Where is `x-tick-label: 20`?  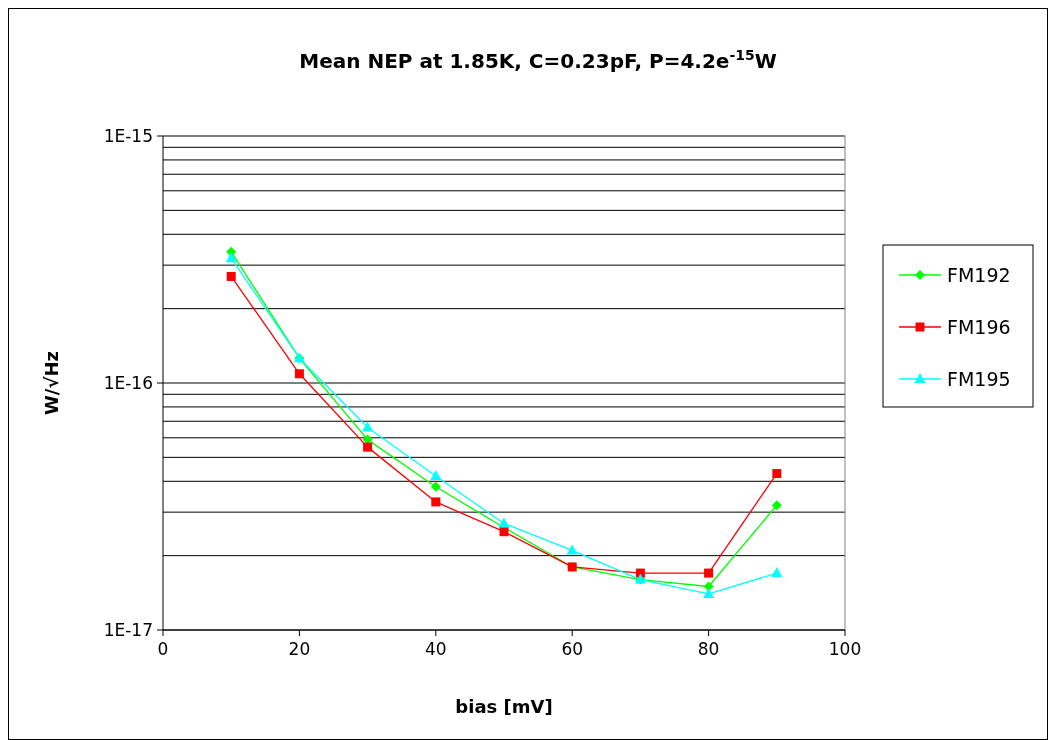 x-tick-label: 20 is located at coordinates (299, 649).